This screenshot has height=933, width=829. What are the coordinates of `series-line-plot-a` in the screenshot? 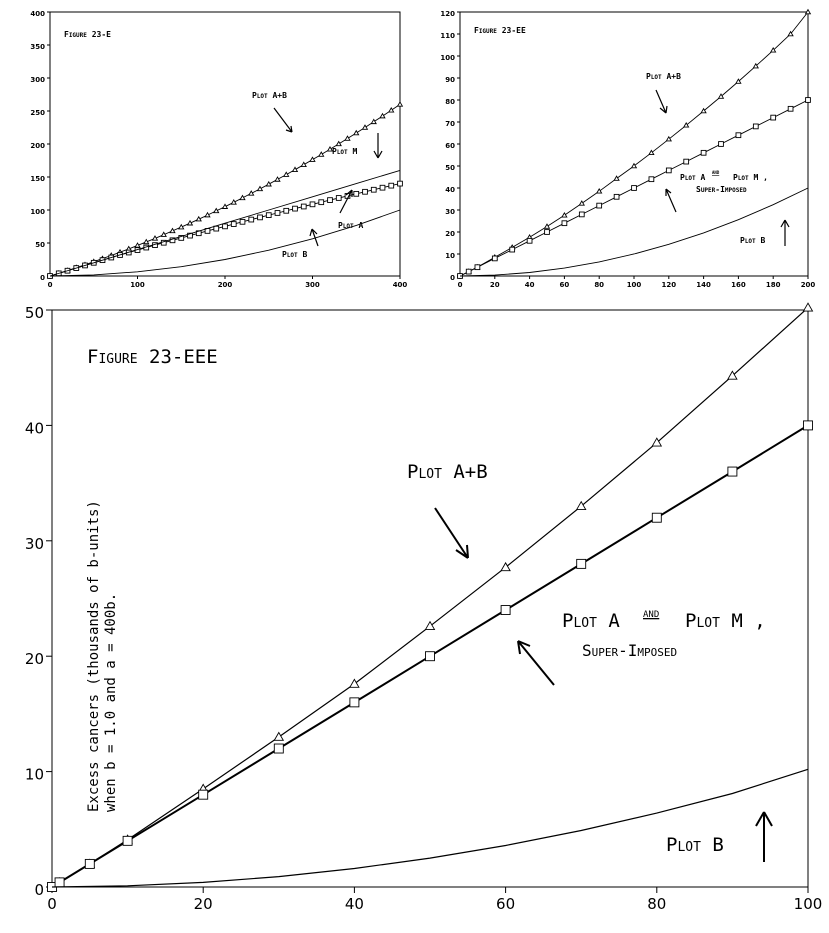 It's located at (225, 223).